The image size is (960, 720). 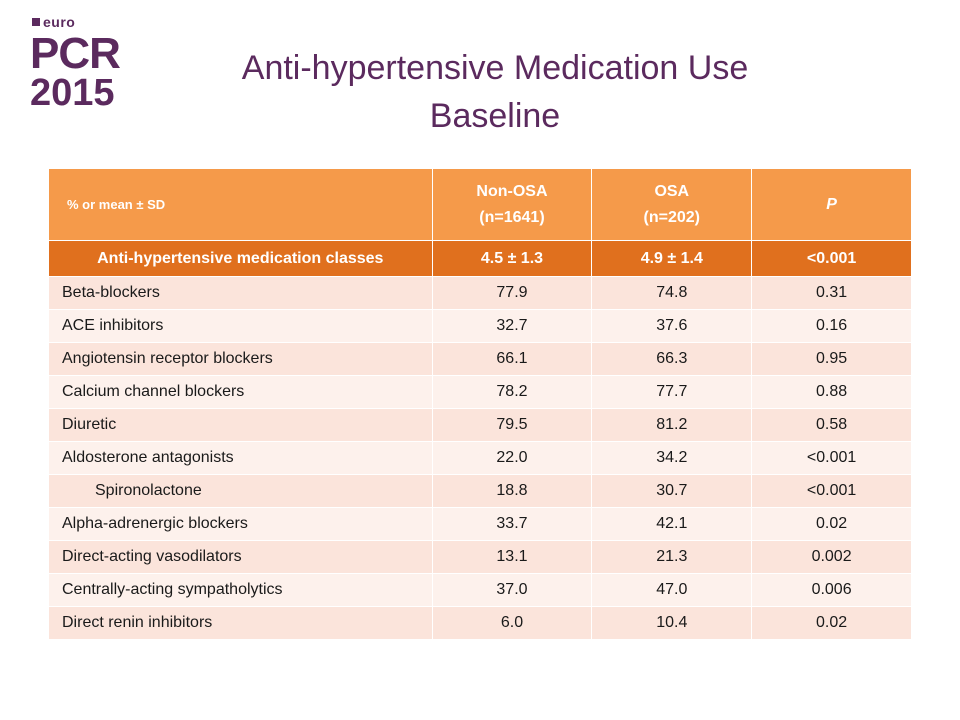 What do you see at coordinates (512, 590) in the screenshot?
I see `row-non-osa: 37.0` at bounding box center [512, 590].